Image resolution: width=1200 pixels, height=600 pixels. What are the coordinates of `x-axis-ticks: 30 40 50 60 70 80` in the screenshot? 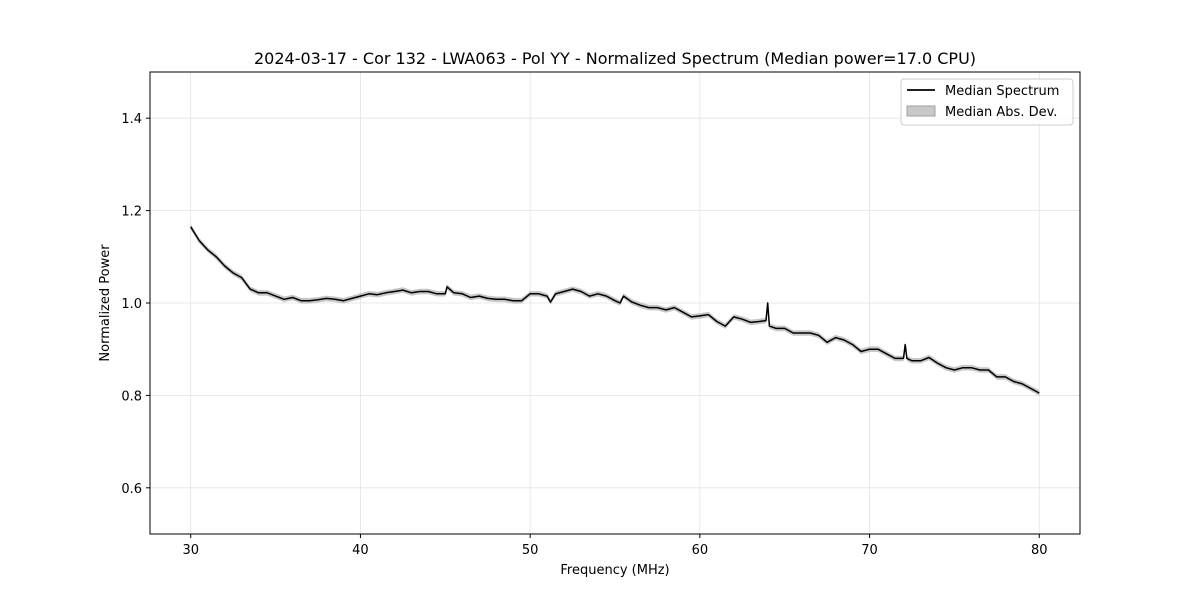 It's located at (615, 546).